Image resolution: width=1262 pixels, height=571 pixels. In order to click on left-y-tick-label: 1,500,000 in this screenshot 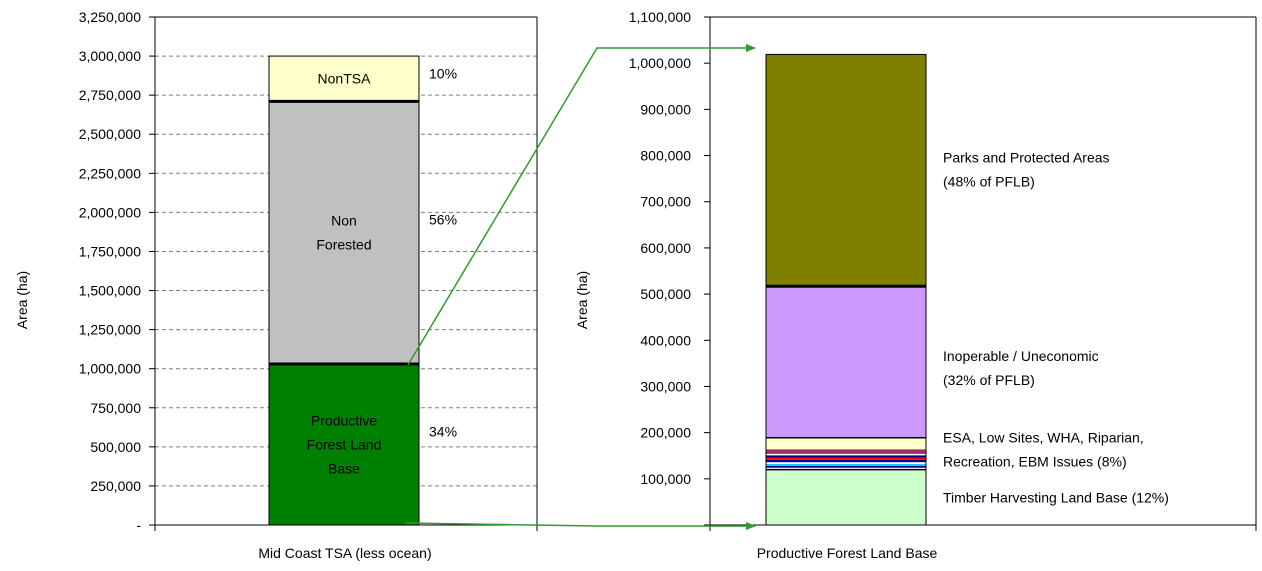, I will do `click(110, 291)`.